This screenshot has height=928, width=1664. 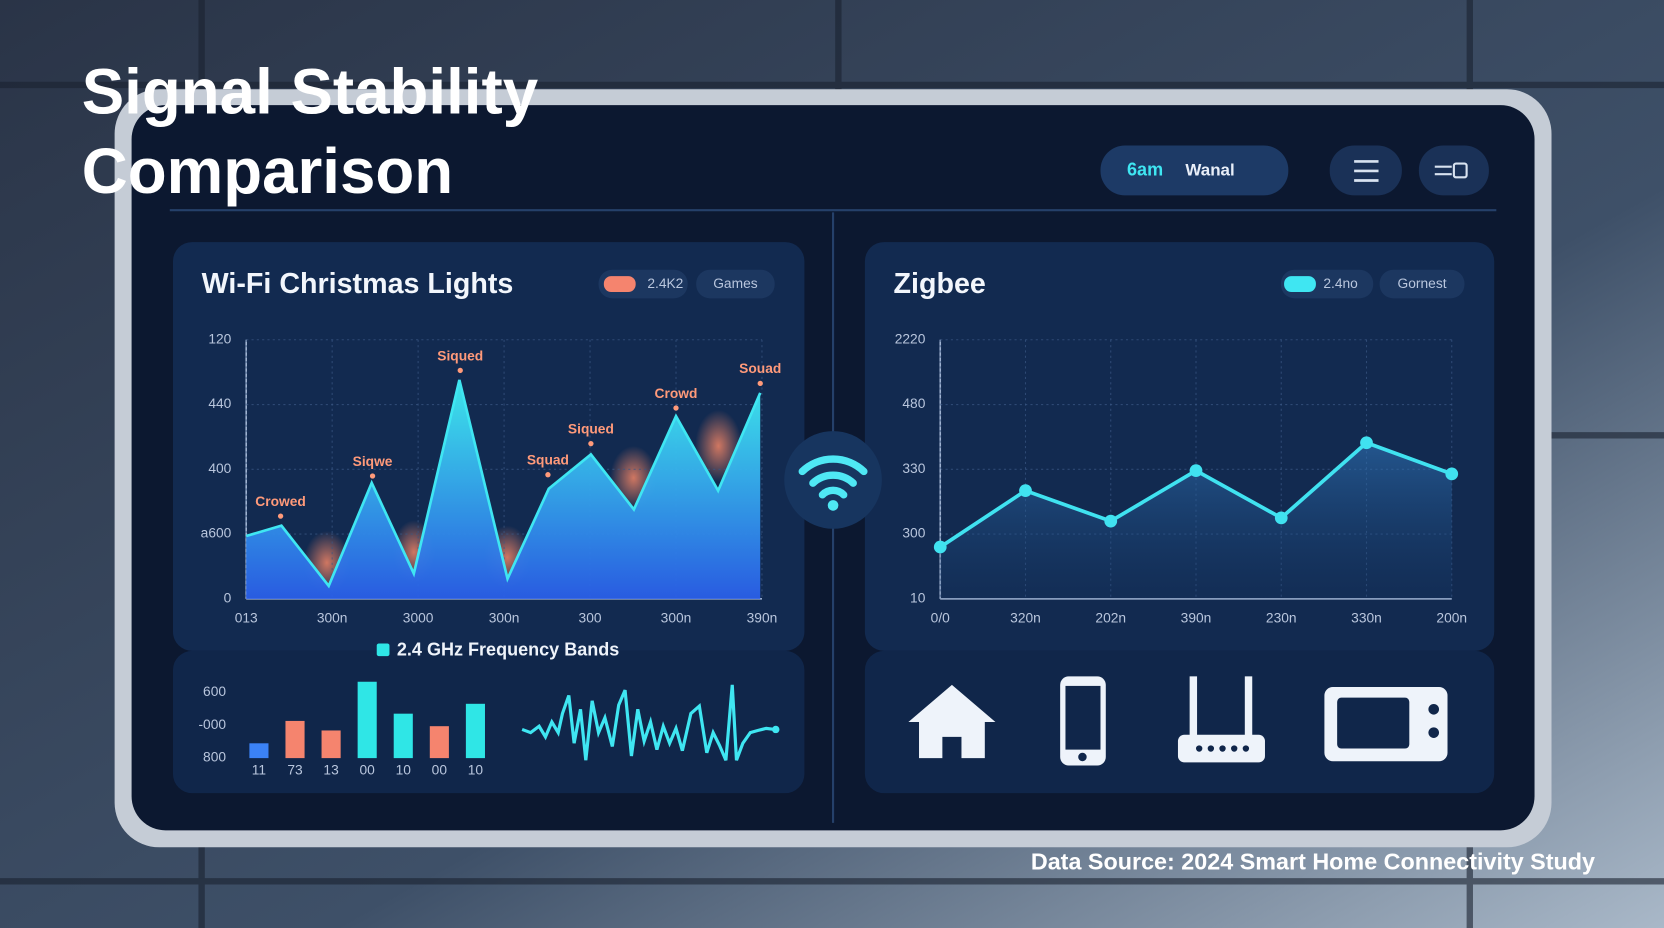 I want to click on waveform-end, so click(x=776, y=729).